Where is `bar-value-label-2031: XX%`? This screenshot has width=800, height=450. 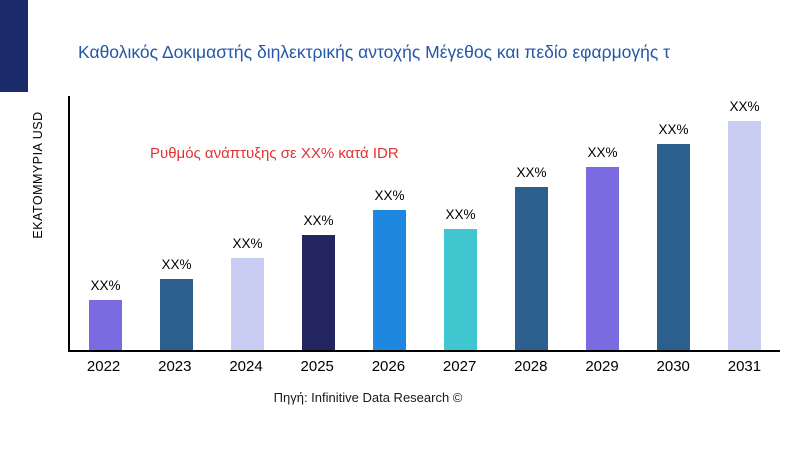 bar-value-label-2031: XX% is located at coordinates (744, 106).